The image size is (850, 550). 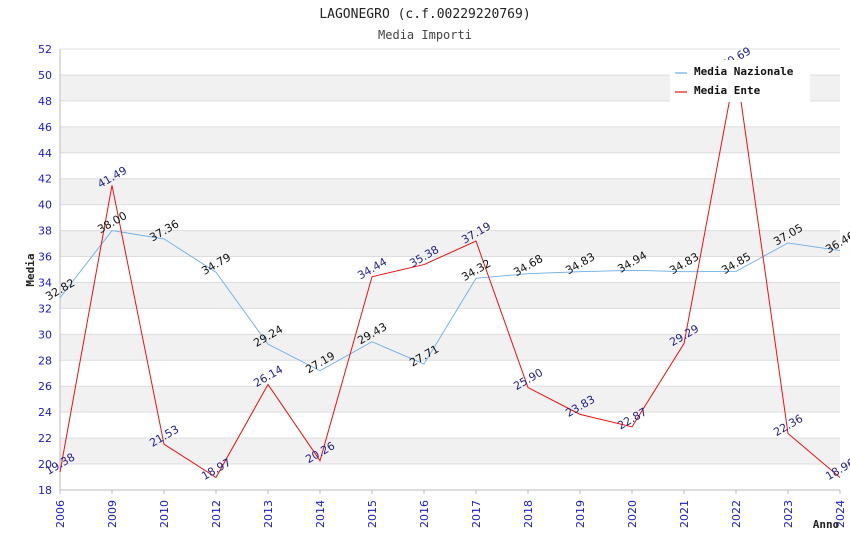 I want to click on y-tick-label: 36, so click(x=45, y=257).